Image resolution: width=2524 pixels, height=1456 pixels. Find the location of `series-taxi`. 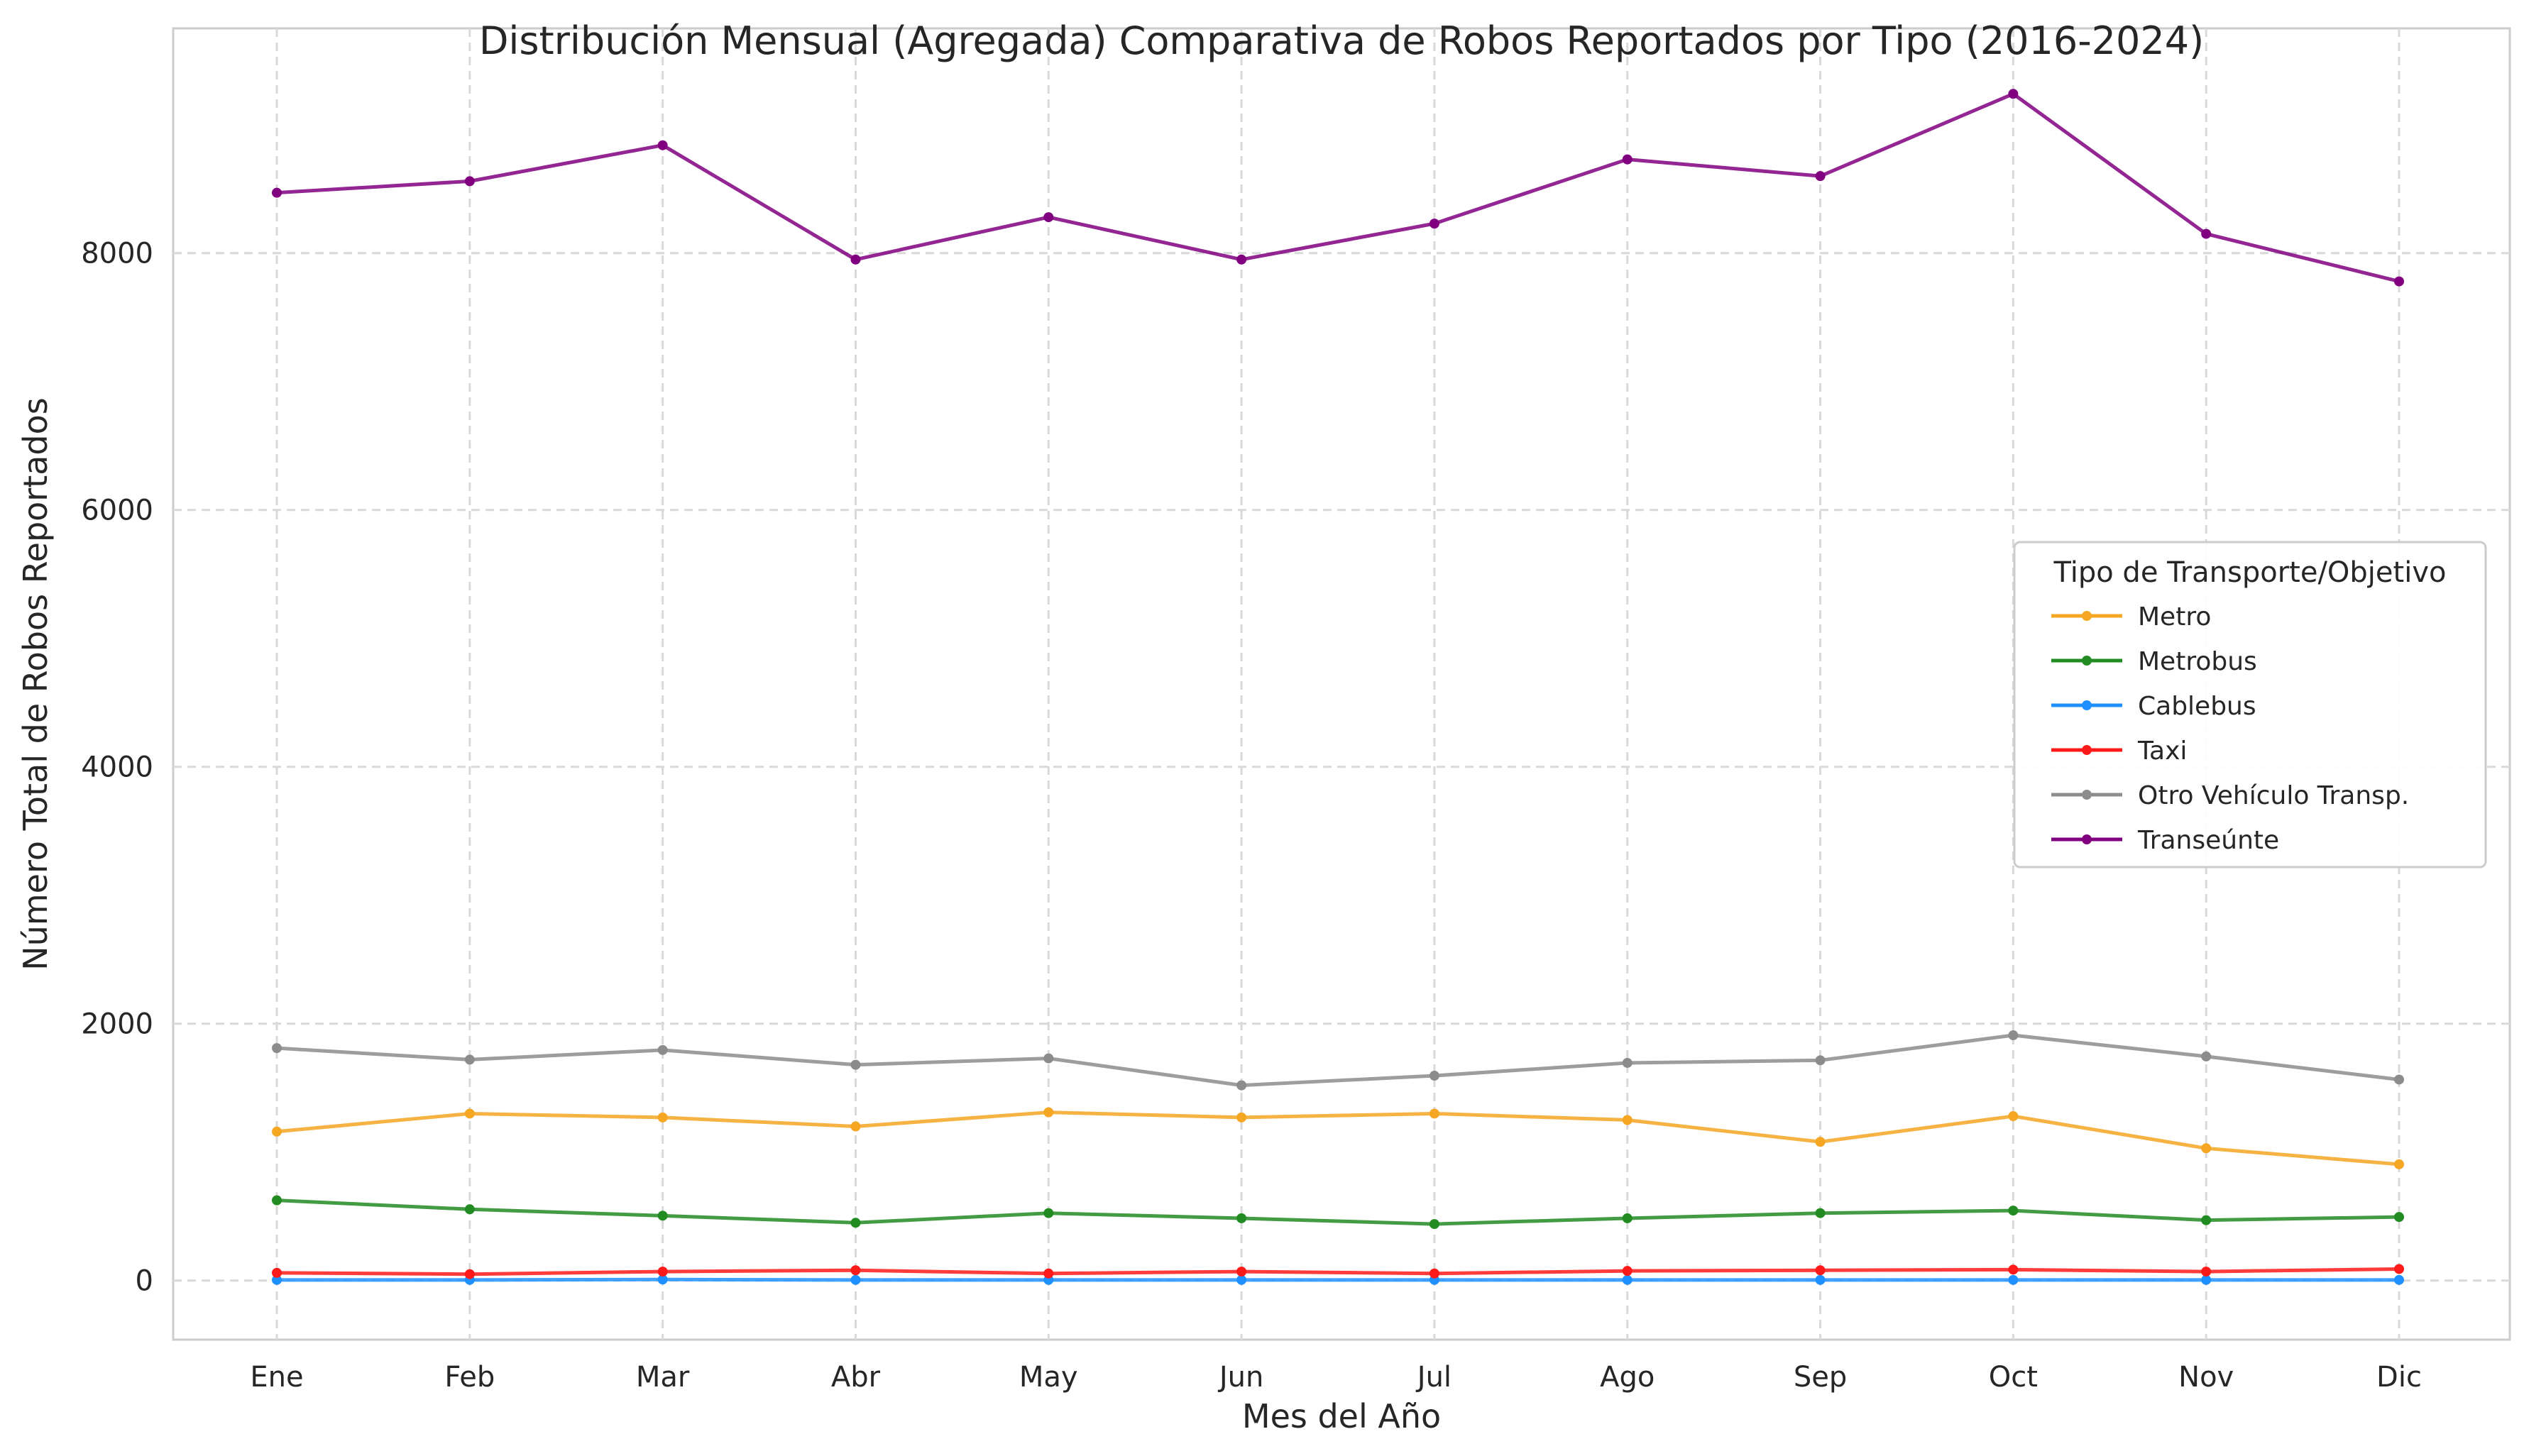

series-taxi is located at coordinates (1338, 1271).